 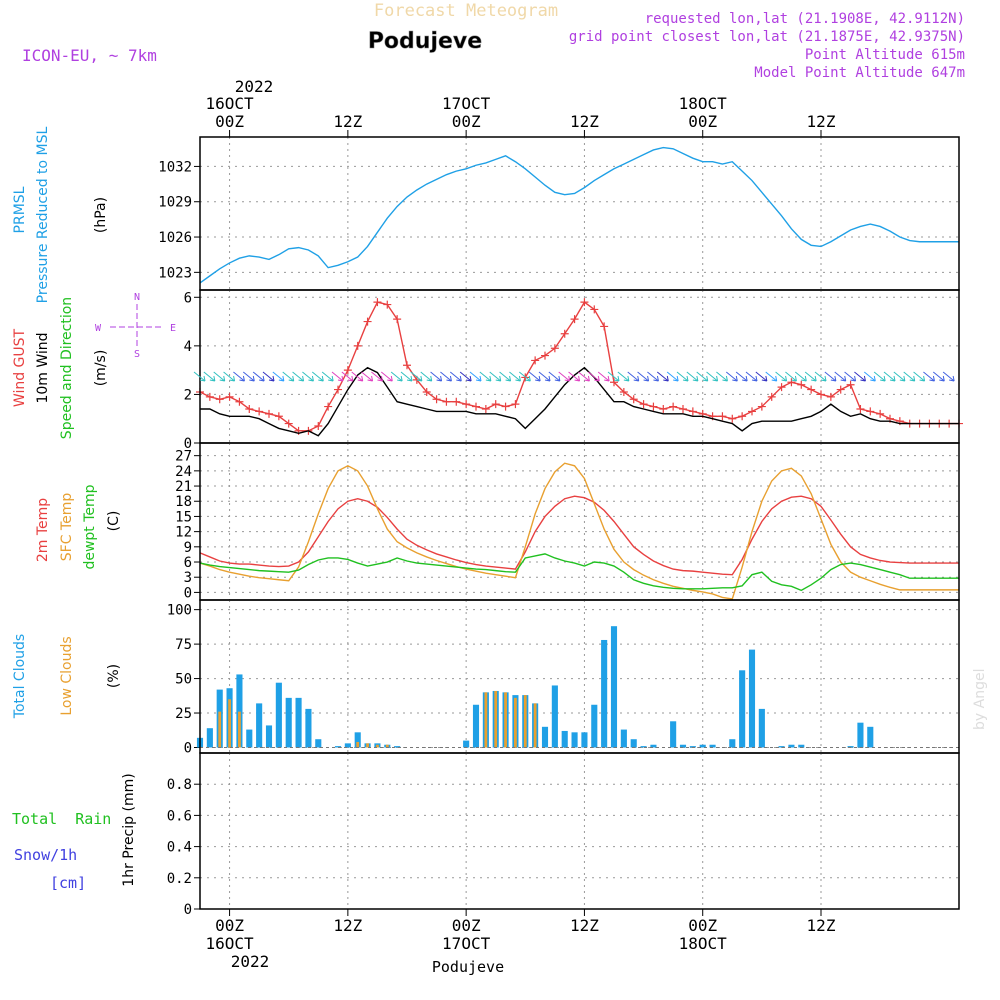 What do you see at coordinates (101, 368) in the screenshot?
I see `wind-unit: (m/s)` at bounding box center [101, 368].